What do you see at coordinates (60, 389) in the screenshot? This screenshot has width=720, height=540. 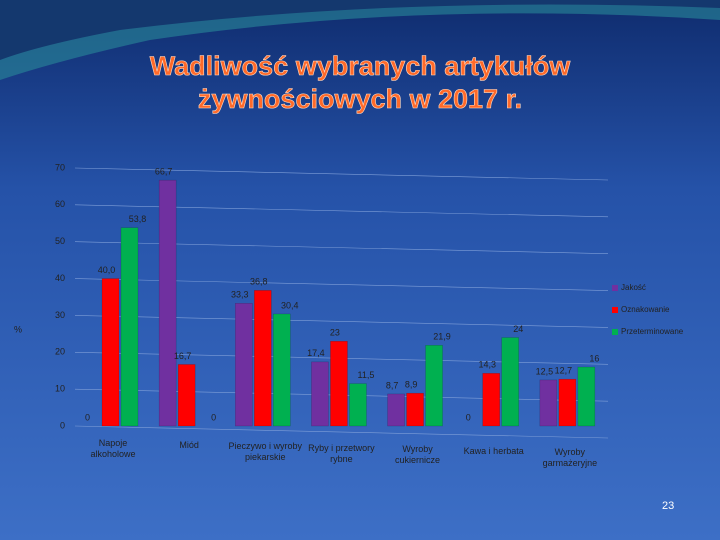 I see `y-tick-label: 10` at bounding box center [60, 389].